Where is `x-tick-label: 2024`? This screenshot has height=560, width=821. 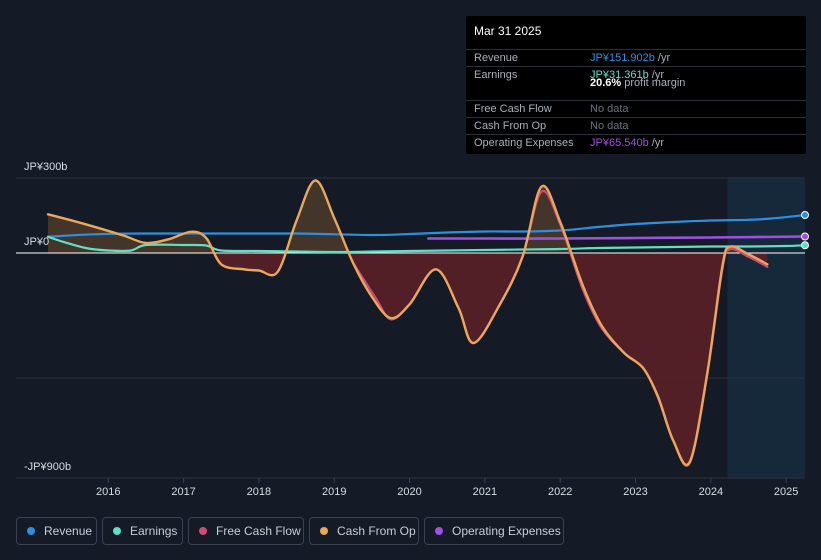 x-tick-label: 2024 is located at coordinates (711, 492).